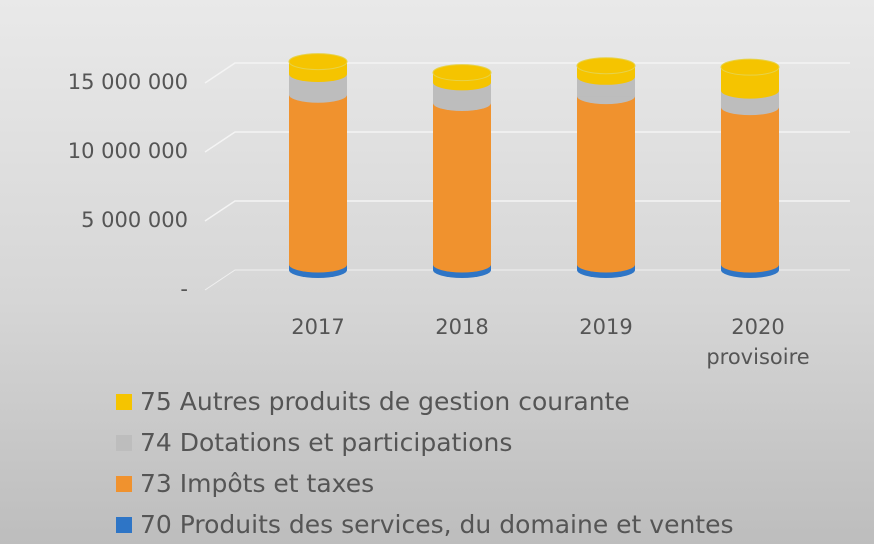 This screenshot has width=874, height=544. What do you see at coordinates (257, 483) in the screenshot?
I see `legend-label: 73 Impôts et taxes` at bounding box center [257, 483].